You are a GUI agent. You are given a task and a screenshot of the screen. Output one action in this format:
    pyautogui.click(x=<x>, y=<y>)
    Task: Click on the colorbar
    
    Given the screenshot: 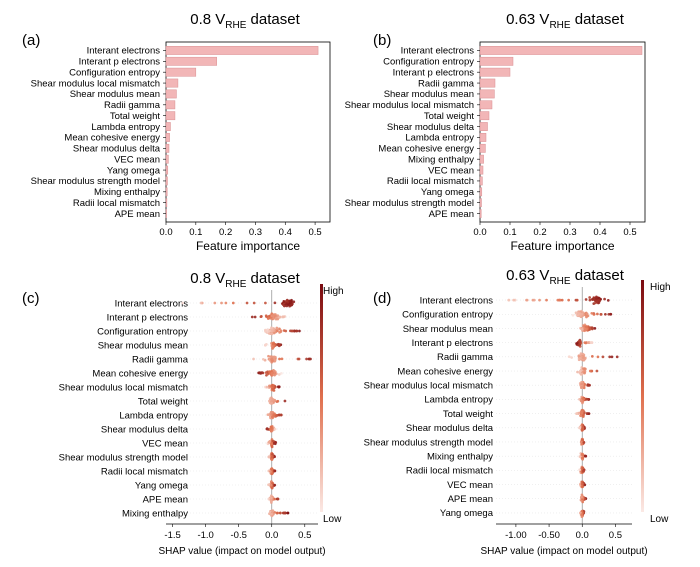 What is the action you would take?
    pyautogui.click(x=321, y=398)
    